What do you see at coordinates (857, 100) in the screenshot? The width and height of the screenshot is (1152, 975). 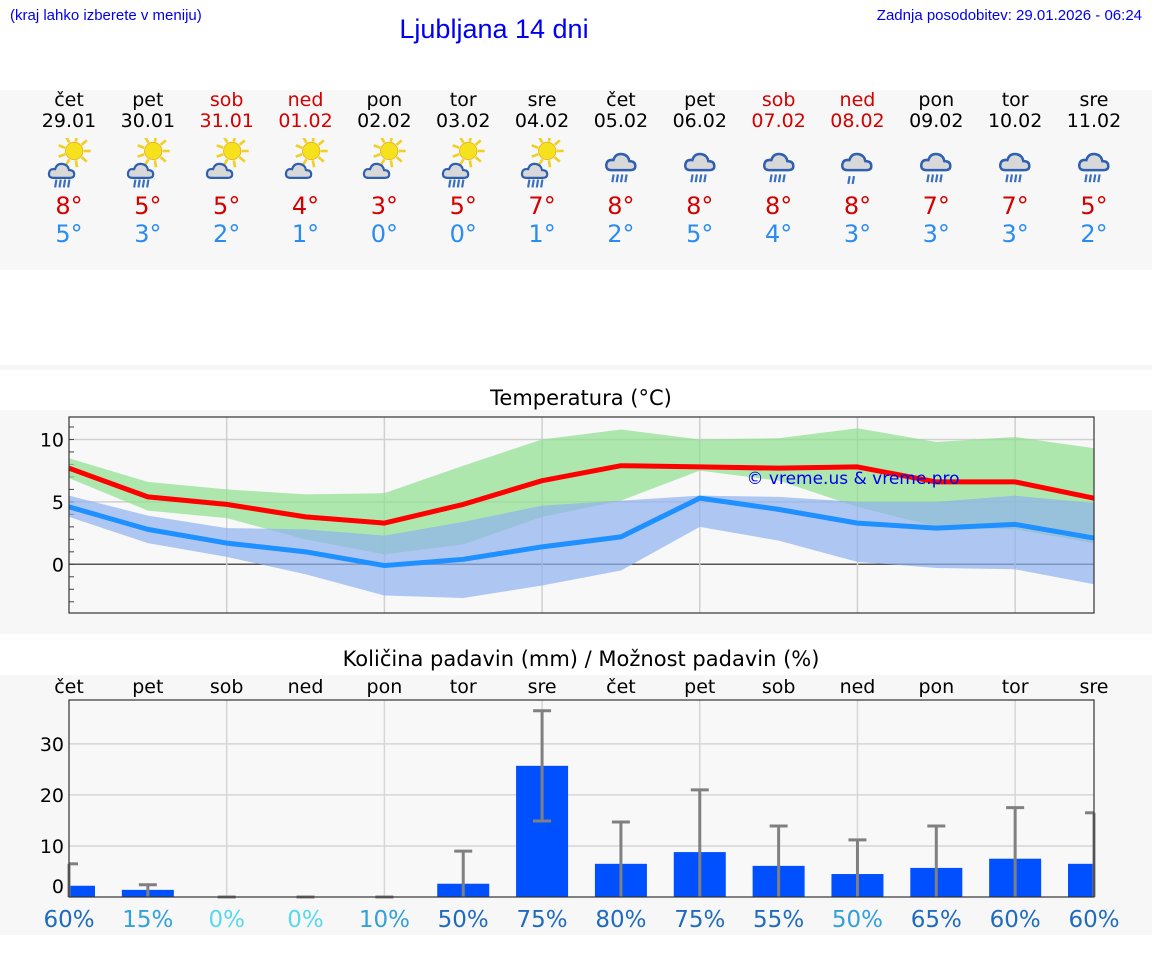 I see `day-name: ned` at bounding box center [857, 100].